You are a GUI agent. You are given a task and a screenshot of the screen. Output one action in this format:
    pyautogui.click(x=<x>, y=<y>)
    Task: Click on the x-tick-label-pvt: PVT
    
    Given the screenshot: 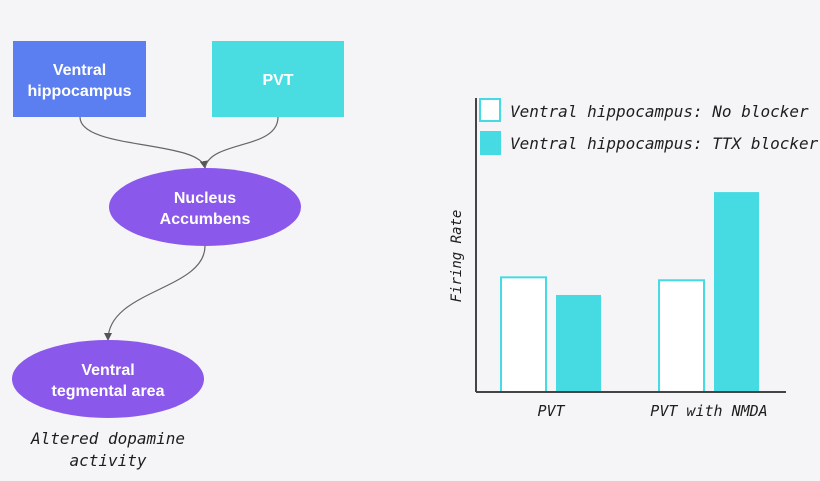 What is the action you would take?
    pyautogui.click(x=551, y=411)
    